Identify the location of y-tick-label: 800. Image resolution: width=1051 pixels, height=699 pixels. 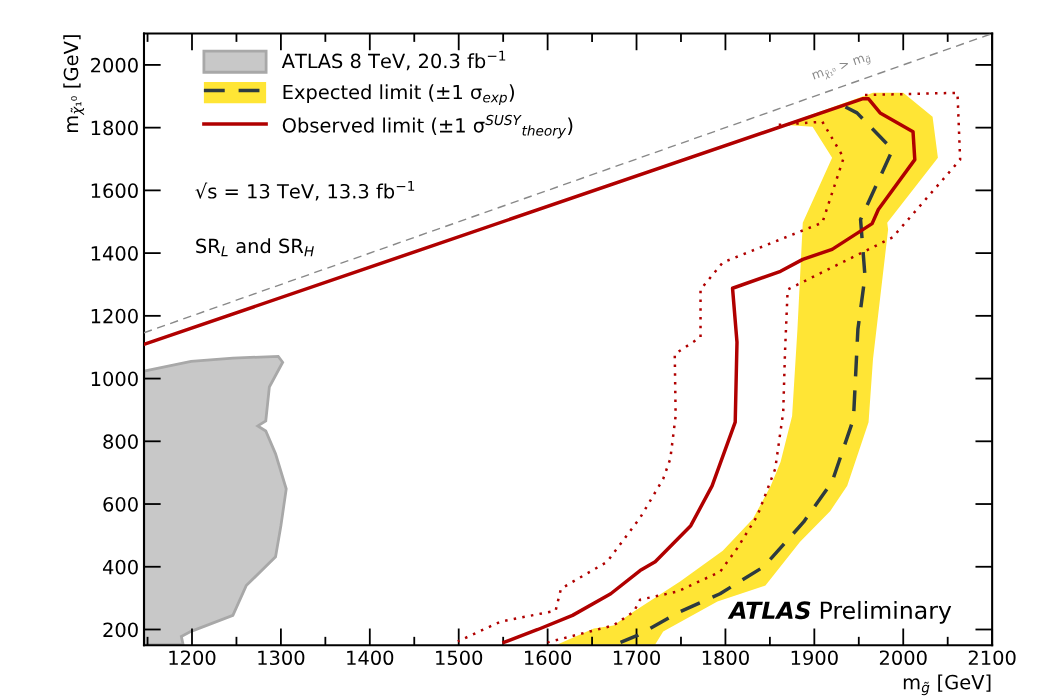
(120, 441).